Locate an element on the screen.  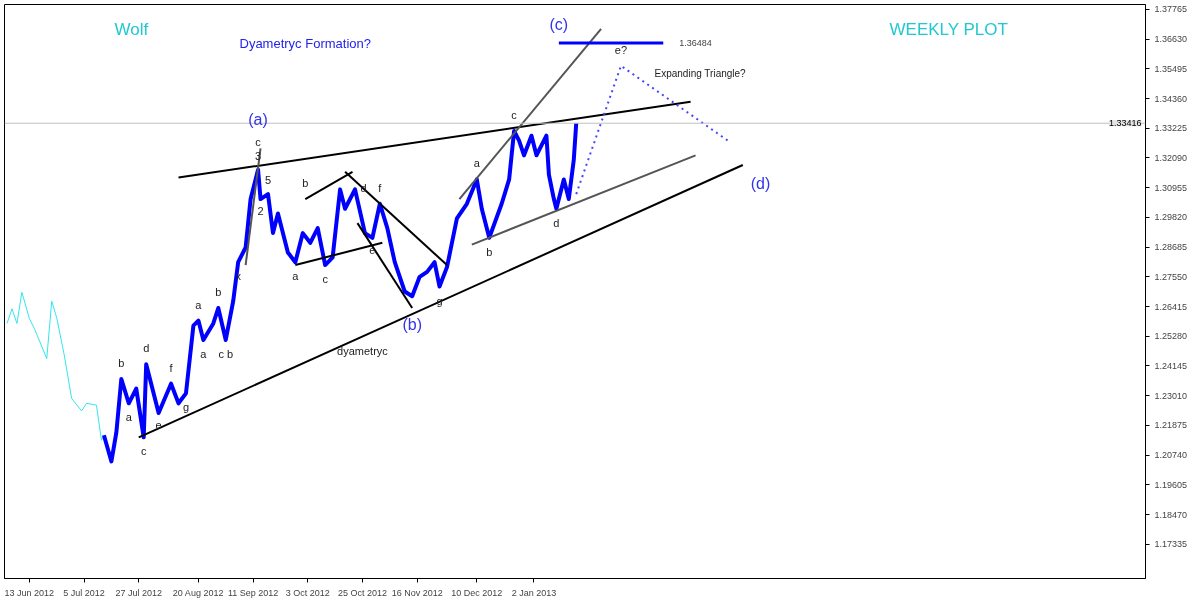
annotation: c b is located at coordinates (226, 353).